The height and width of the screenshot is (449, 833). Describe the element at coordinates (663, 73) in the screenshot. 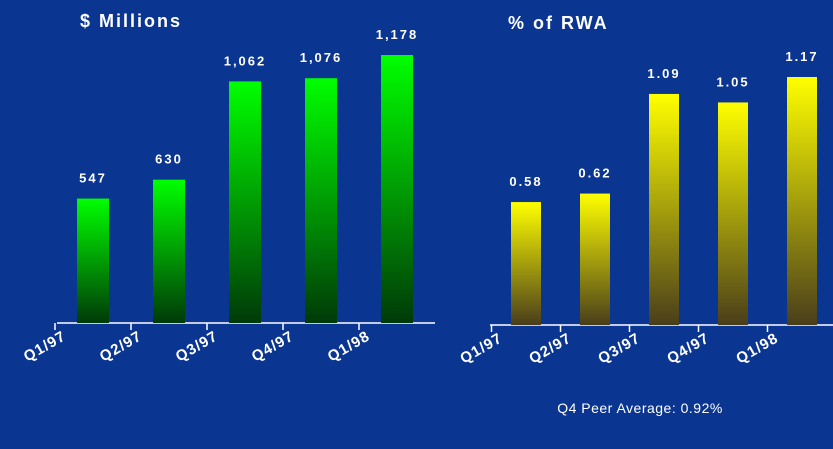

I see `value-label: 1.09` at that location.